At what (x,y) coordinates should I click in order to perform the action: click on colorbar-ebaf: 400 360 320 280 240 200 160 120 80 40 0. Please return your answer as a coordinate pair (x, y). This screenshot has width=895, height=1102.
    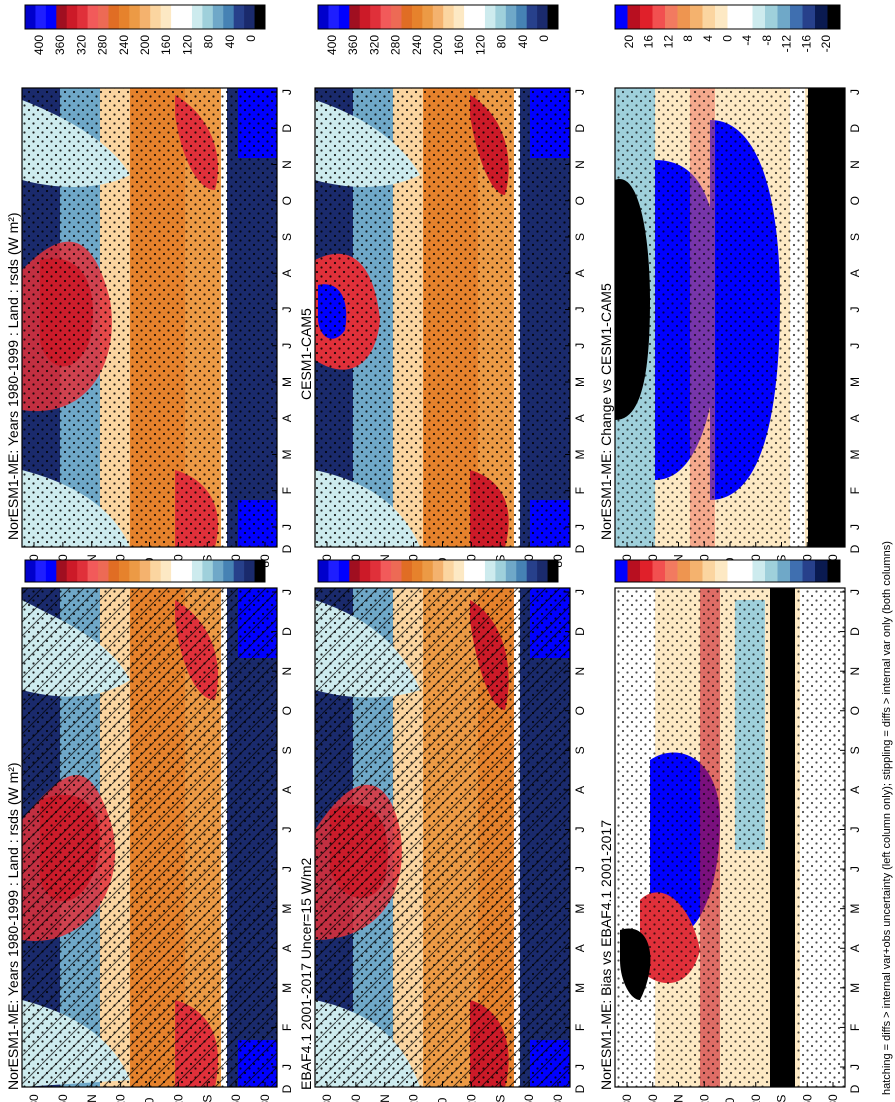
    Looking at the image, I should click on (438, 29).